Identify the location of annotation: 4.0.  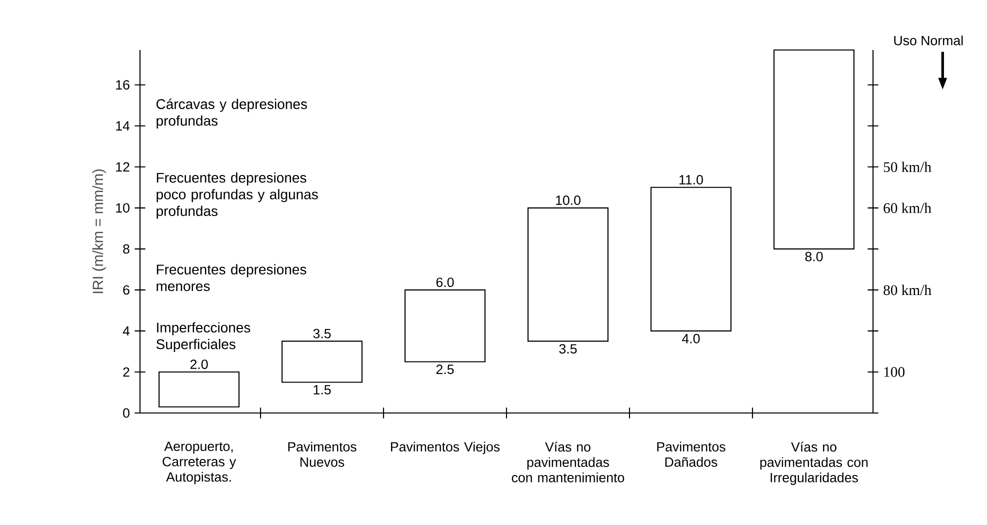
(691, 339).